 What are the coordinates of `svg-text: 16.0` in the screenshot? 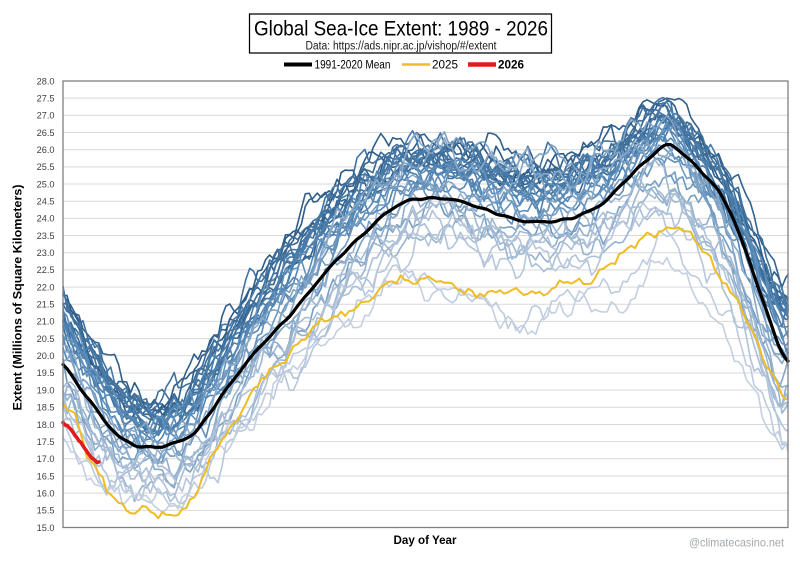 It's located at (46, 494).